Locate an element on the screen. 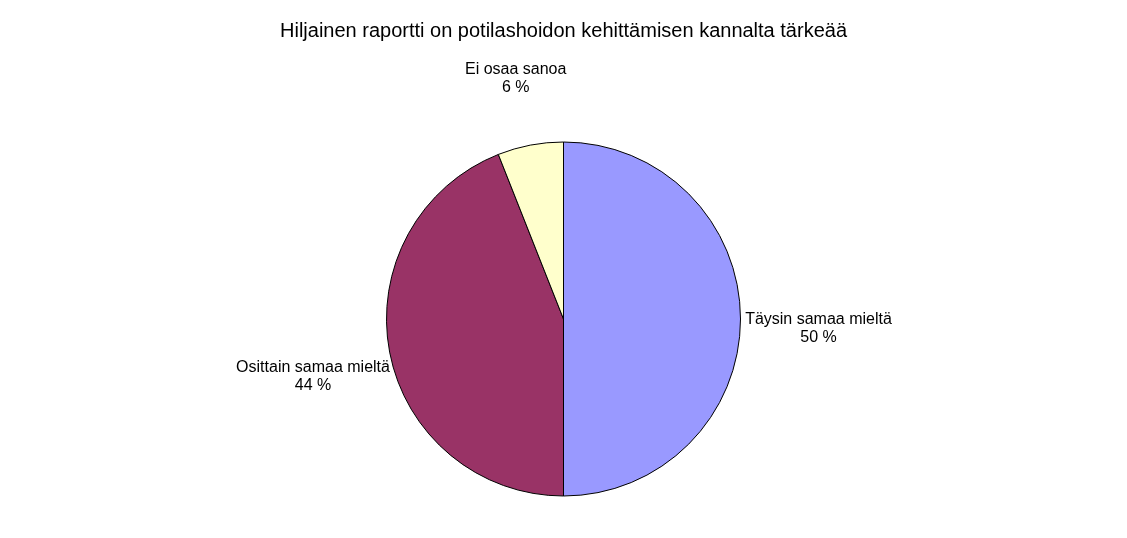  chart-title: Hiljainen raportti on potilashoidon kehittämisen kannalta tärkeää is located at coordinates (563, 29).